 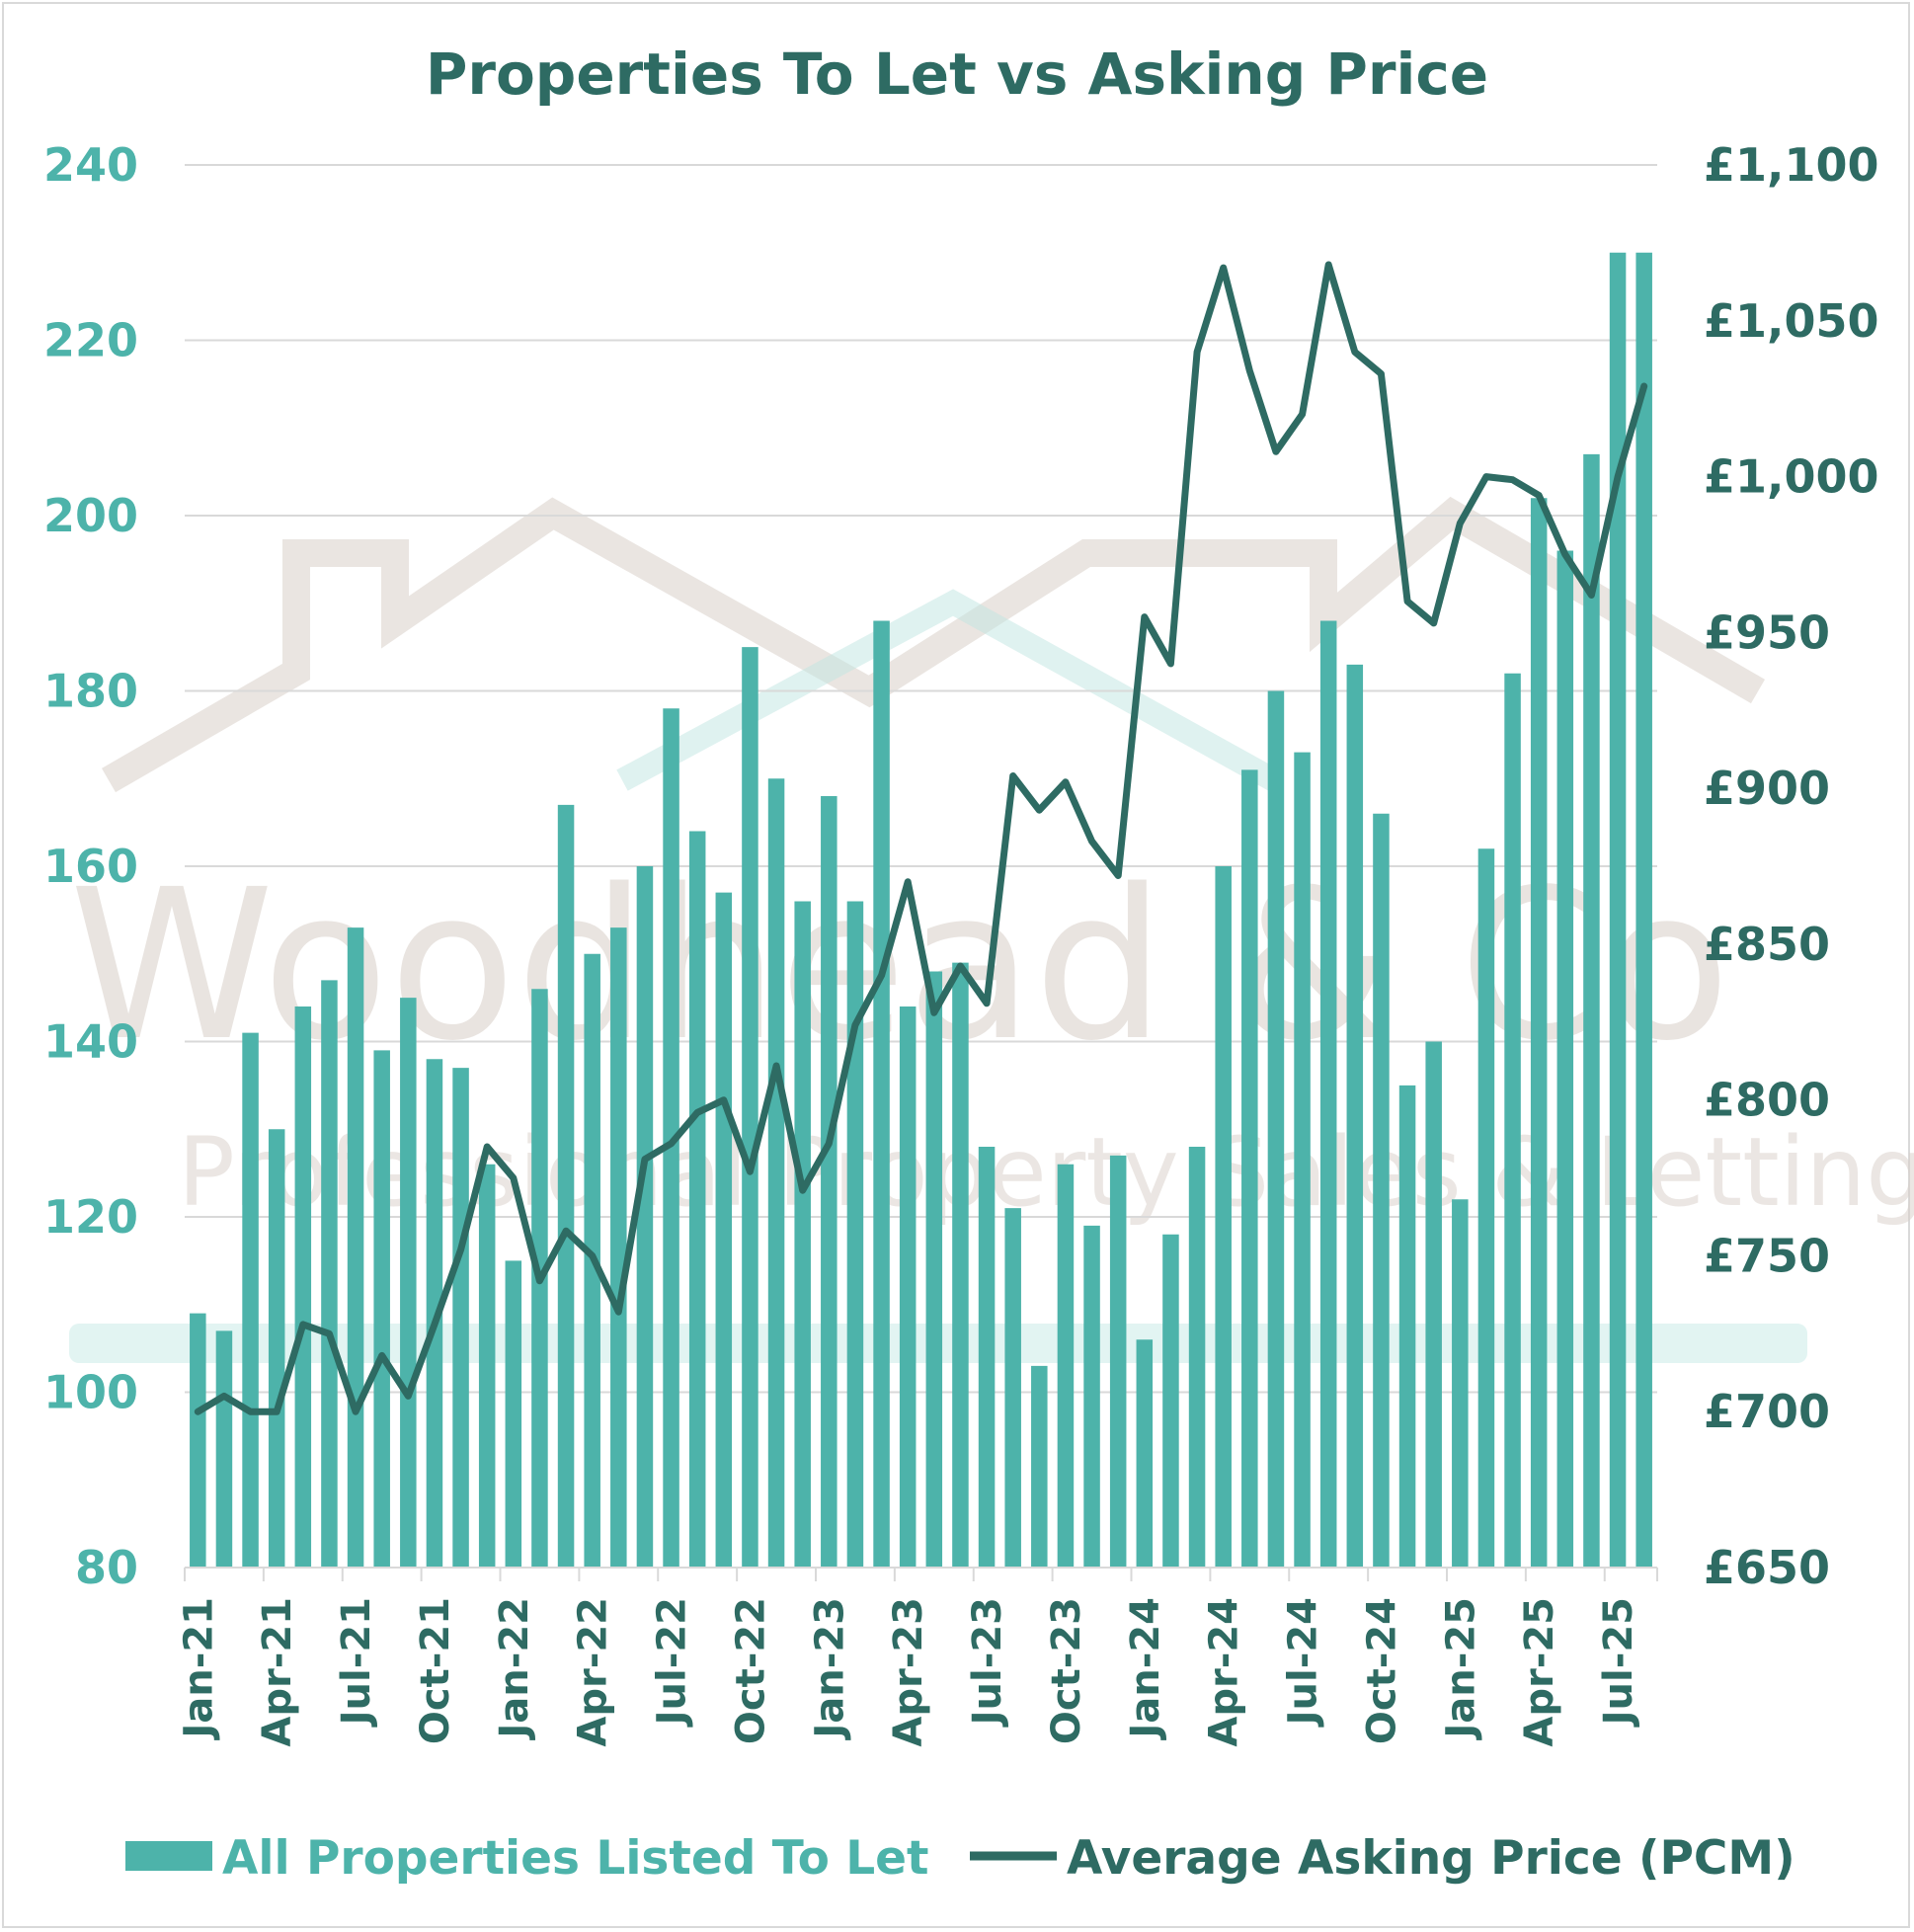 I want to click on x-tick-label: Apr-23, so click(x=908, y=1672).